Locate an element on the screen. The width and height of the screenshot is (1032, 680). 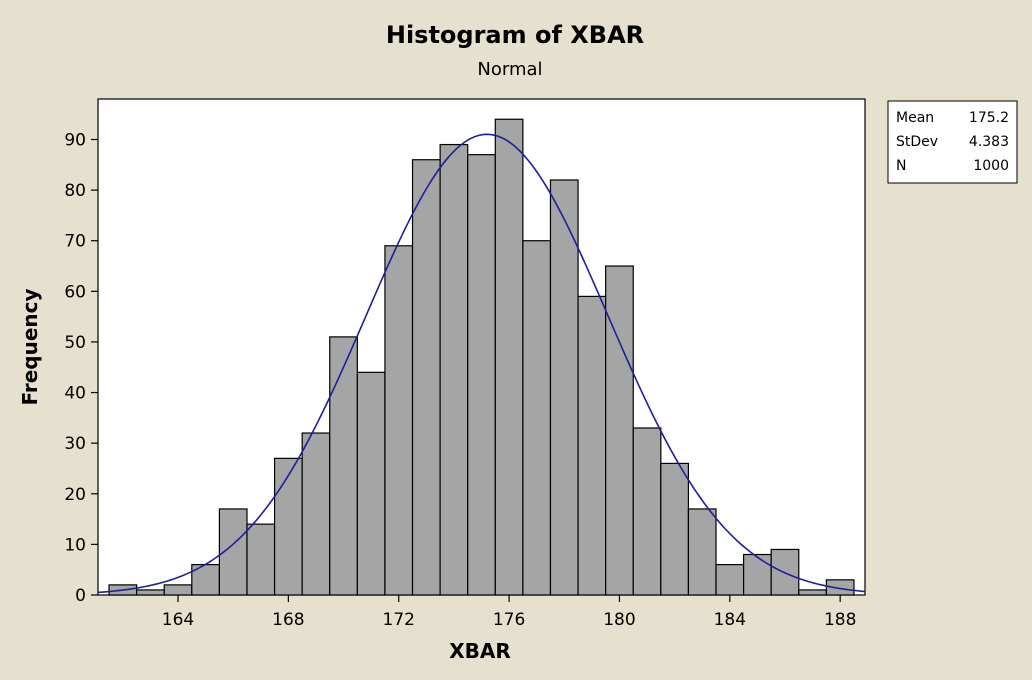
legend-label: StDev is located at coordinates (917, 142).